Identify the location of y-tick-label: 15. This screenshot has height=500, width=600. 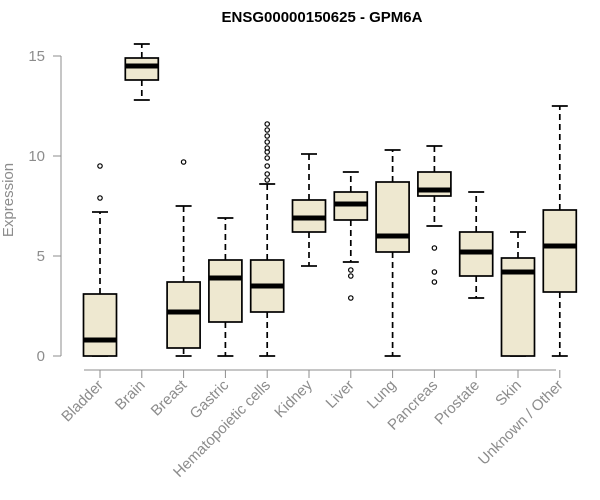
(36, 56).